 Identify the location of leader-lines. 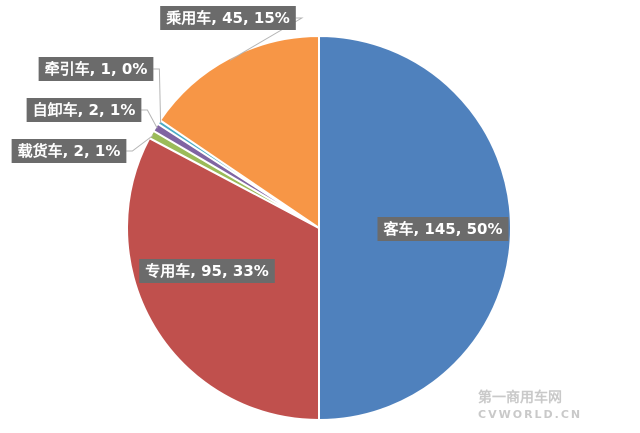
(215, 84).